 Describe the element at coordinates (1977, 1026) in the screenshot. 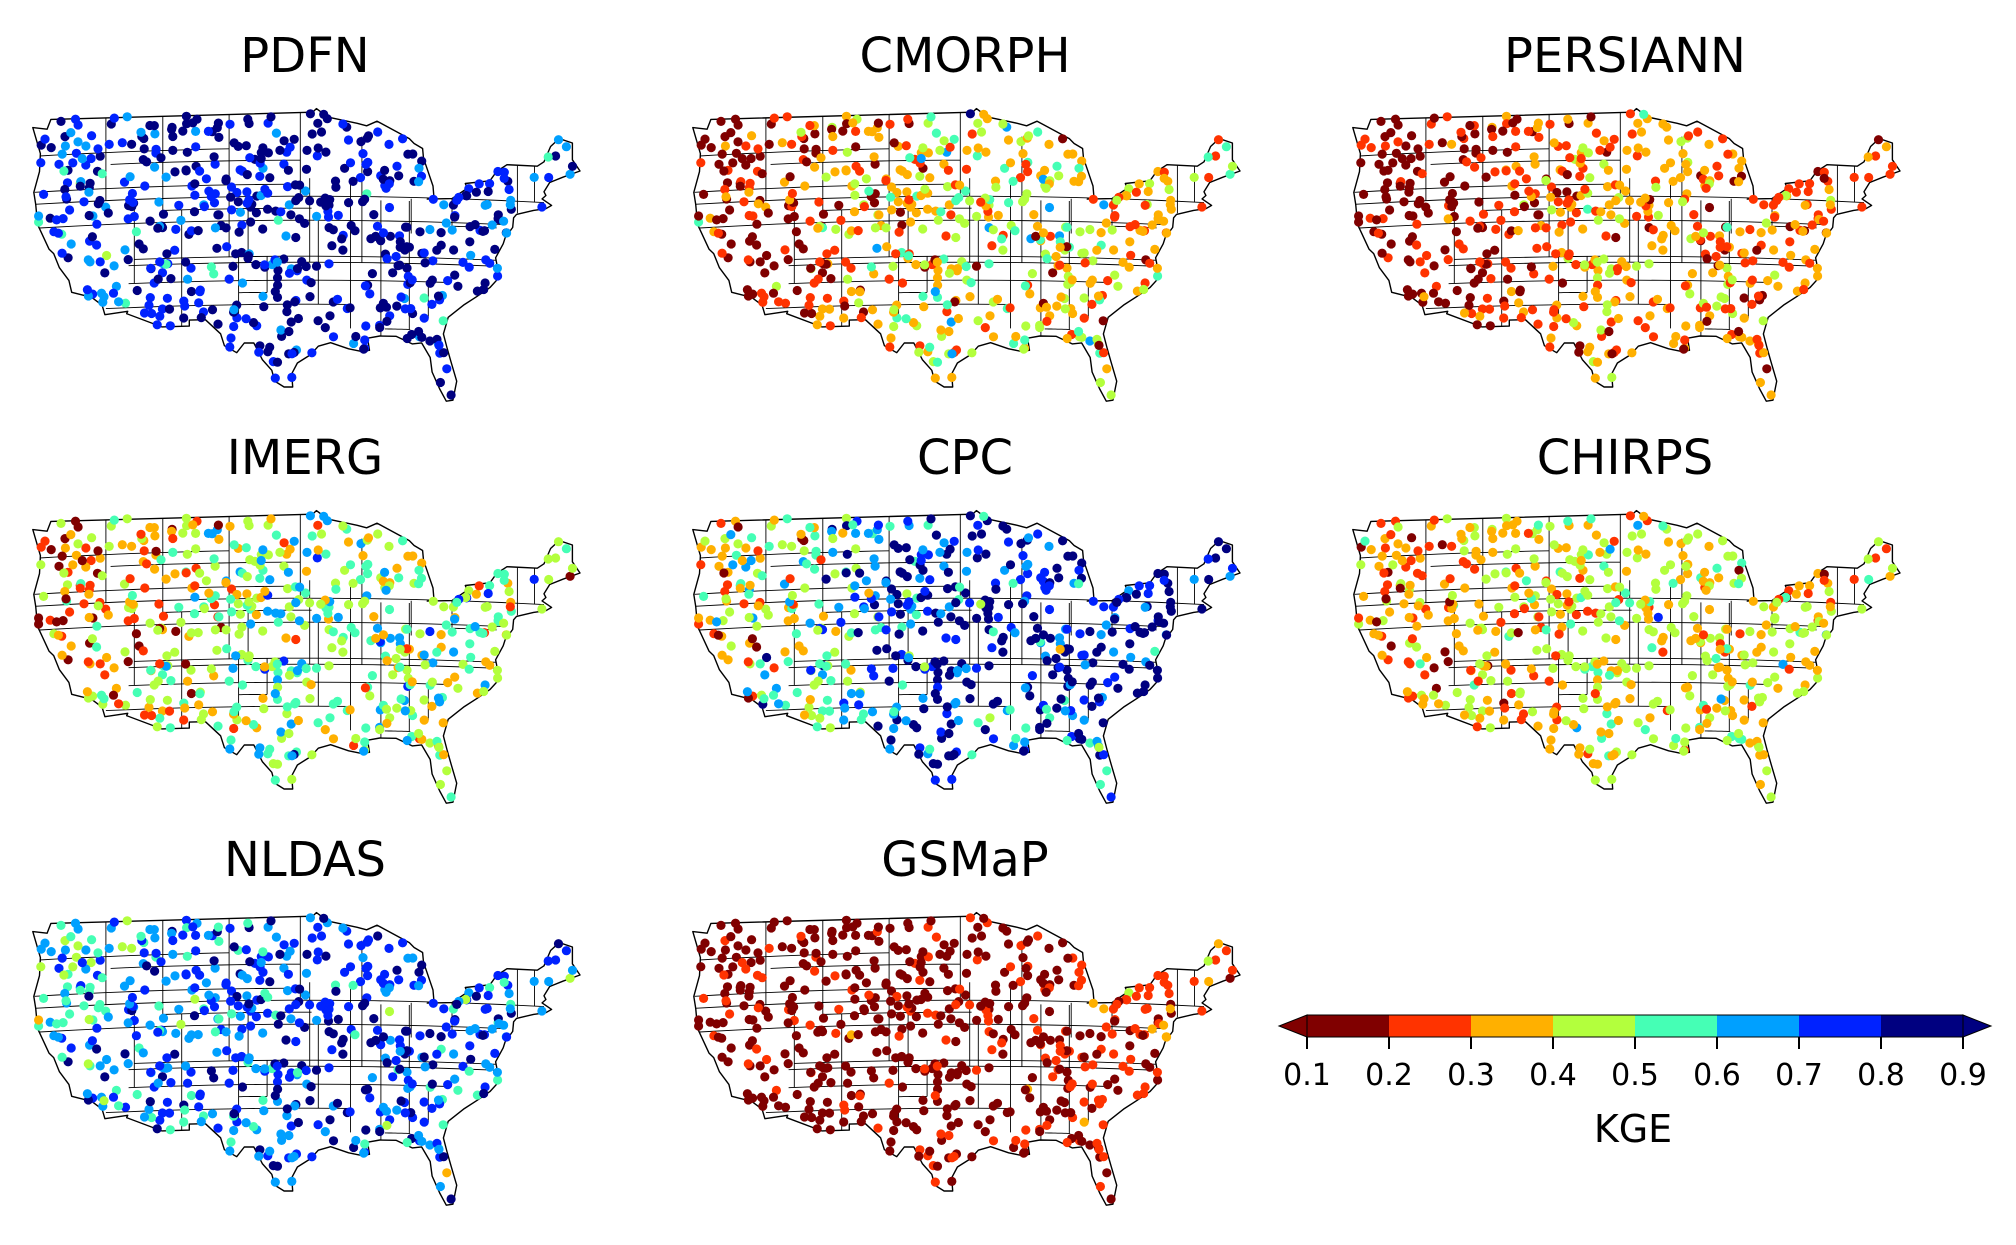

I see `colorbar-extend-over` at that location.